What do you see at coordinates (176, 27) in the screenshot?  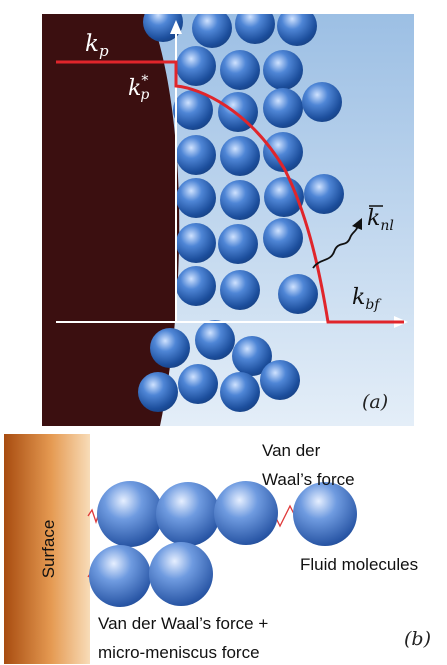 I see `y-axis-arrow-icon` at bounding box center [176, 27].